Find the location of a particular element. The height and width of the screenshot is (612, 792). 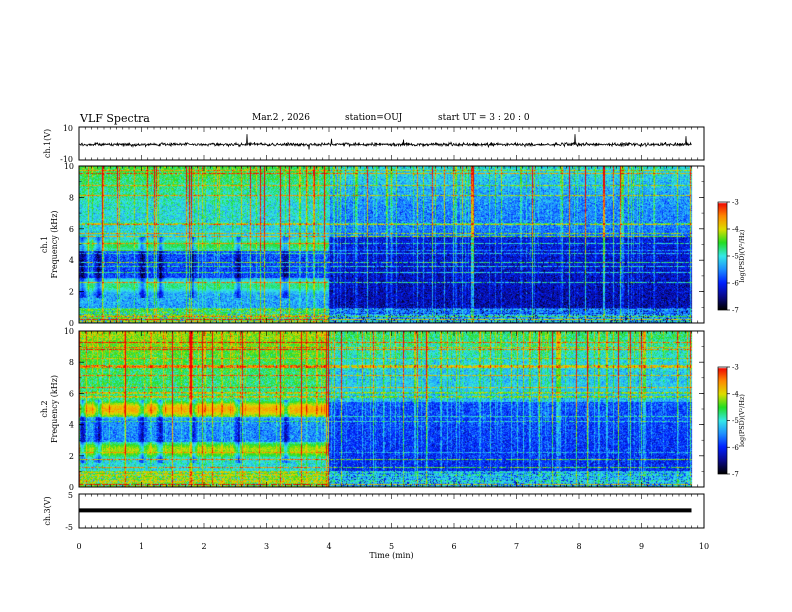

ch1-spectrogram-ytick-label: 2 is located at coordinates (71, 292).